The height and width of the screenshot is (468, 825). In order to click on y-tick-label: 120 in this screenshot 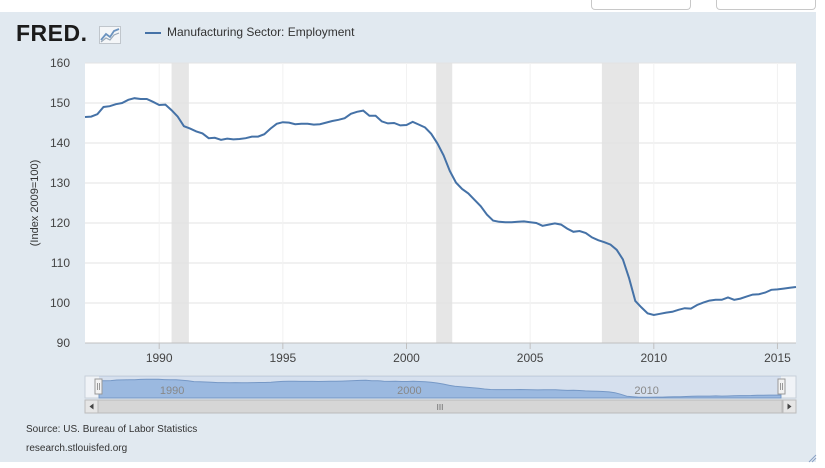, I will do `click(60, 223)`.